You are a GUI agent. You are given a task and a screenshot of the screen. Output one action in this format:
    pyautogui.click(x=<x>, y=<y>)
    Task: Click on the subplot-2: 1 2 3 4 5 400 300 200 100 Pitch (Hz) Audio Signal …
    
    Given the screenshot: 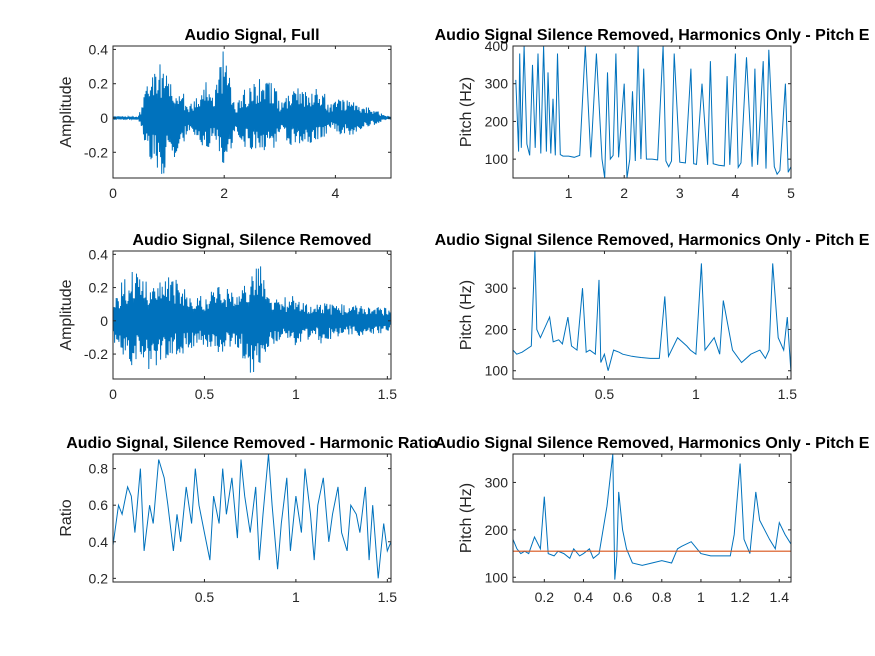 What is the action you would take?
    pyautogui.click(x=652, y=114)
    